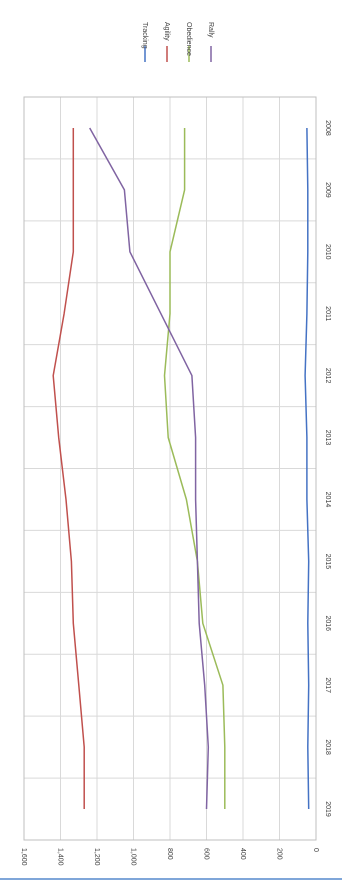 The width and height of the screenshot is (342, 885). I want to click on value-tick-label: 1,000, so click(133, 857).